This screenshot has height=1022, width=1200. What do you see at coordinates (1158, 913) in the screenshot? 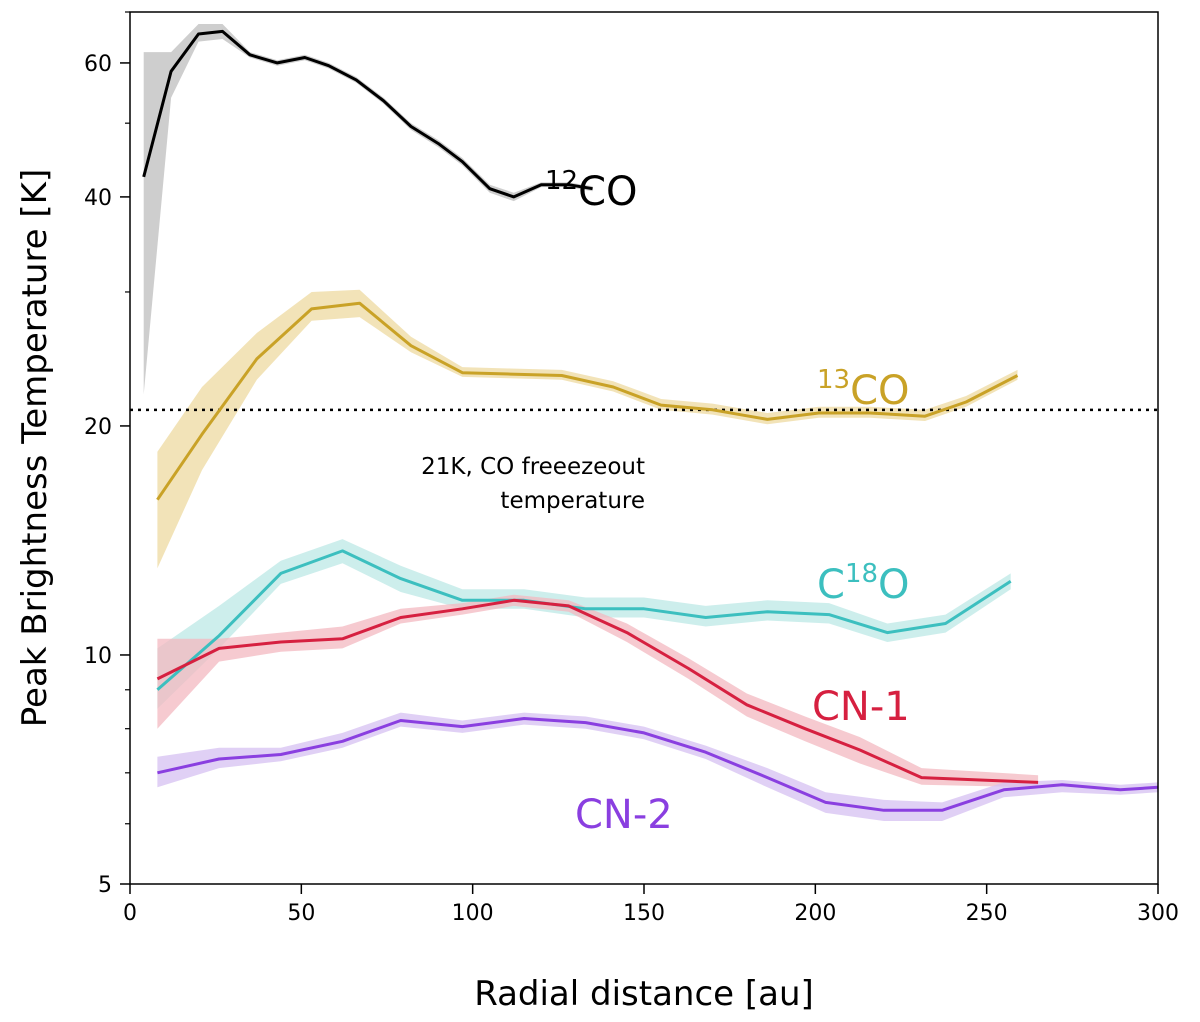
I see `x-tick-label: 300` at bounding box center [1158, 913].